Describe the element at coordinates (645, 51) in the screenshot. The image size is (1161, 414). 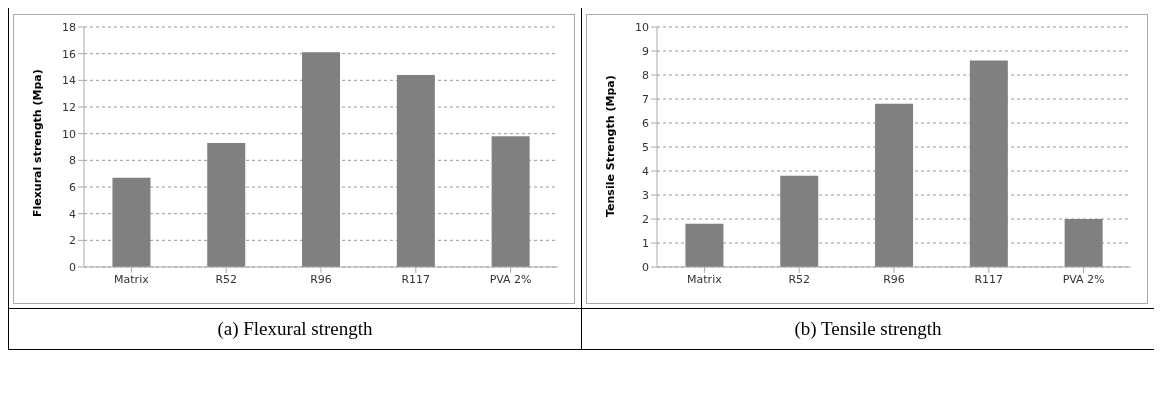
I see `y-tick-label: 9` at that location.